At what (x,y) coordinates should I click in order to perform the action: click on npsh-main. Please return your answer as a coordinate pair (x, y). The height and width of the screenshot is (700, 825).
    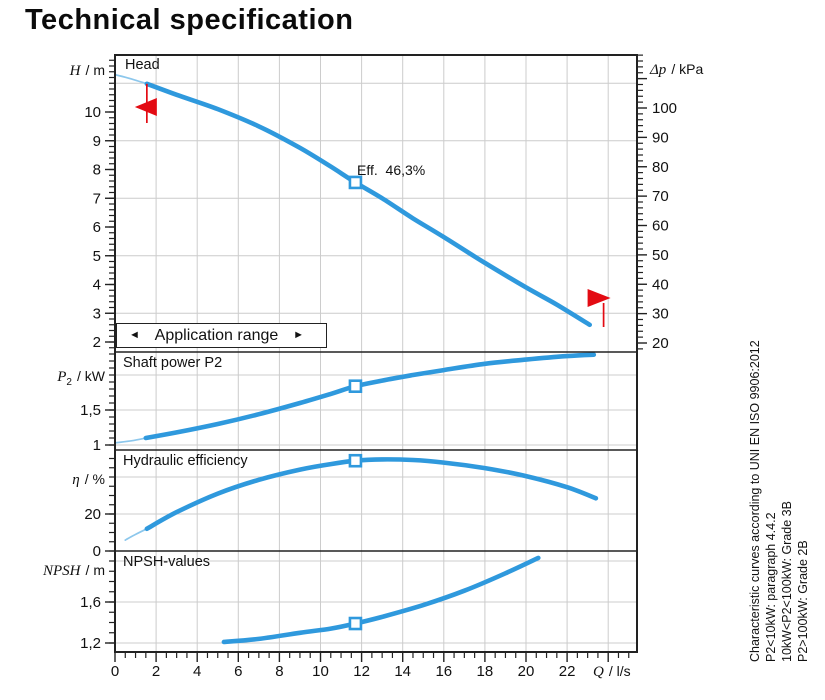
    Looking at the image, I should click on (381, 600).